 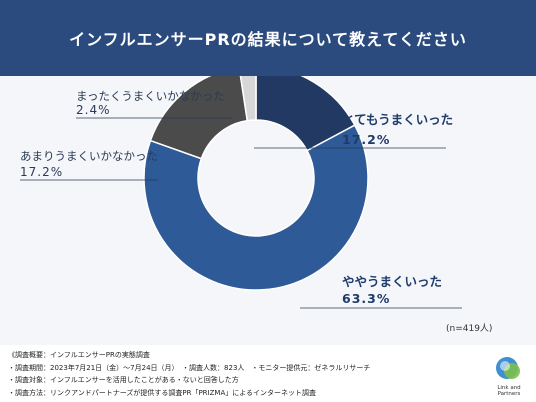 I want to click on company-logo: Link and Partners, so click(x=509, y=375).